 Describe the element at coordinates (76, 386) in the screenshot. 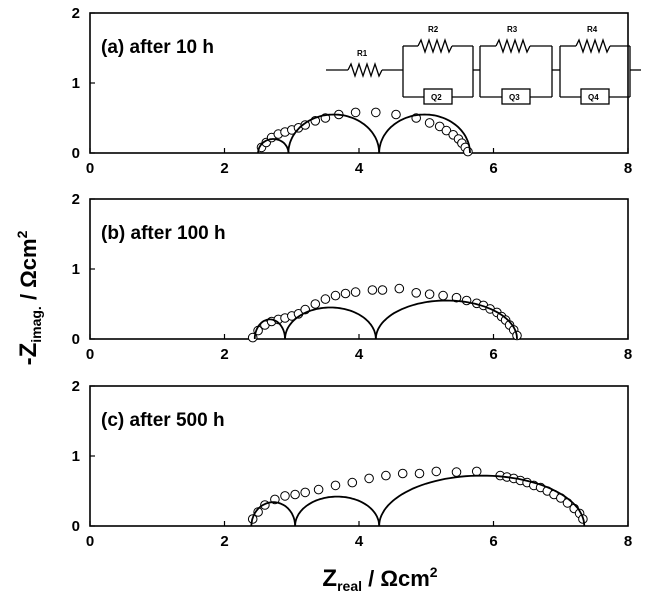

I see `y-tick-label-c: 2` at that location.